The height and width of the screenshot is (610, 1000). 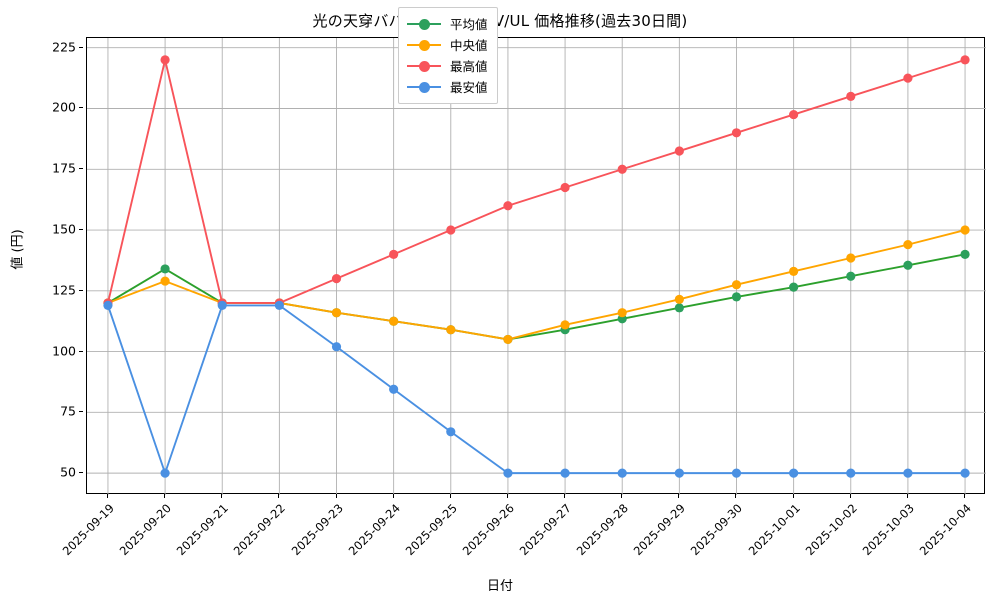 What do you see at coordinates (64, 290) in the screenshot?
I see `y-axis-tick-label: 125` at bounding box center [64, 290].